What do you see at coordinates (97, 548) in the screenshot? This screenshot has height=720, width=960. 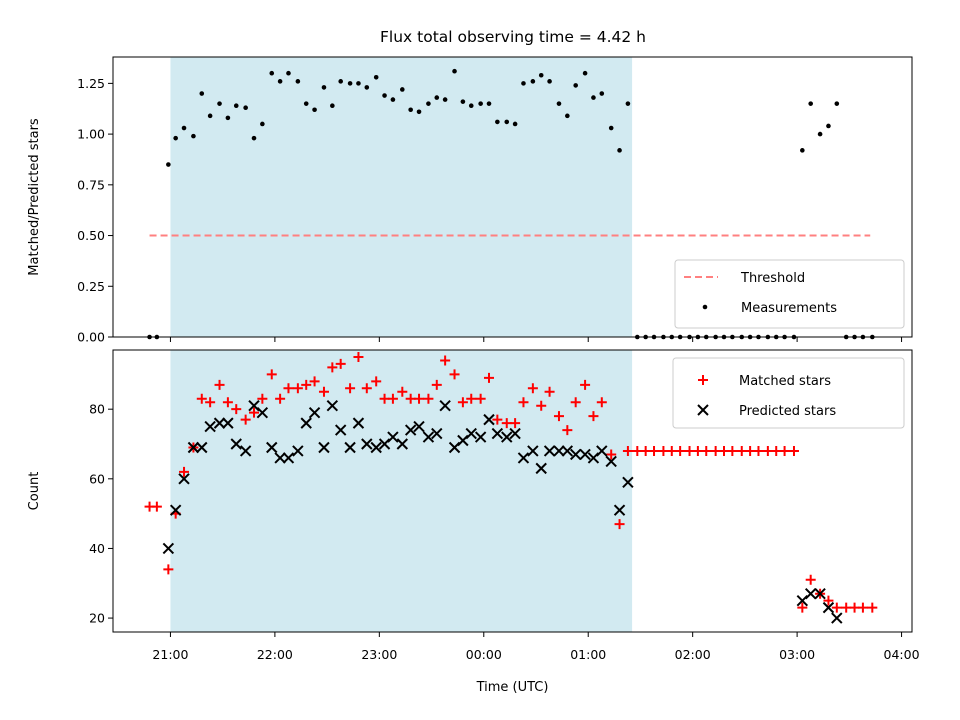 I see `y-tick-label: 40` at bounding box center [97, 548].